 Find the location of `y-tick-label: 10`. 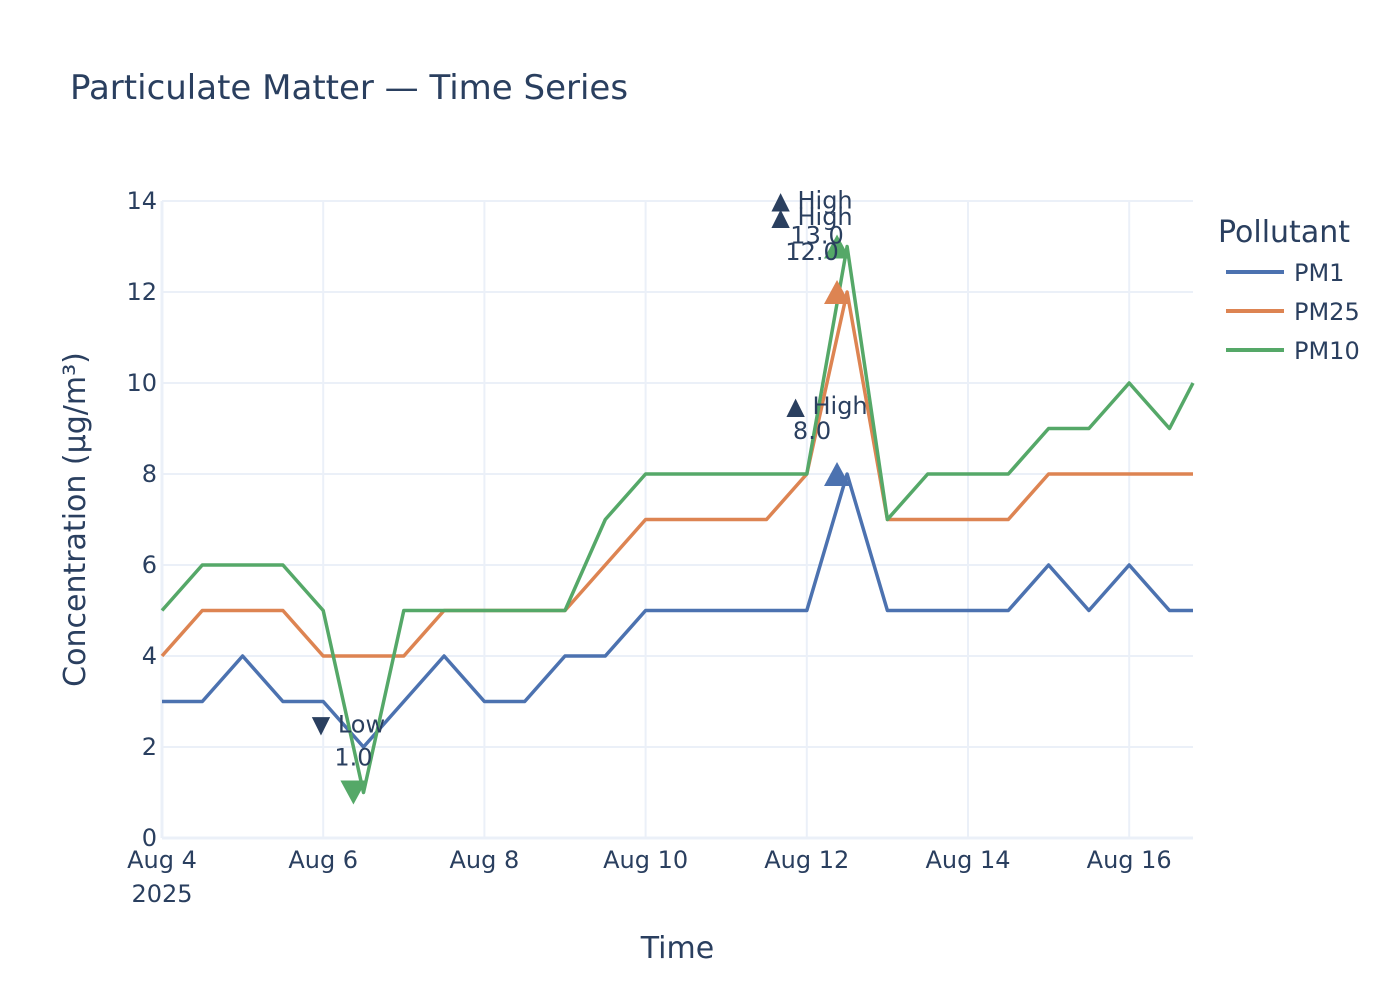

y-tick-label: 10 is located at coordinates (141, 383).